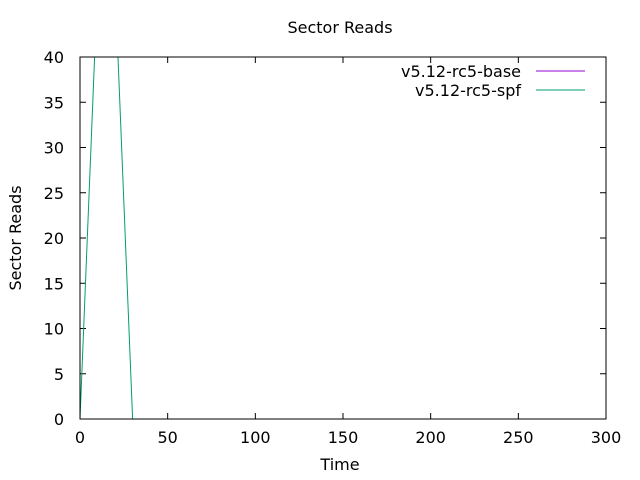 This screenshot has height=480, width=640. Describe the element at coordinates (54, 193) in the screenshot. I see `y-tick-label: 25` at that location.